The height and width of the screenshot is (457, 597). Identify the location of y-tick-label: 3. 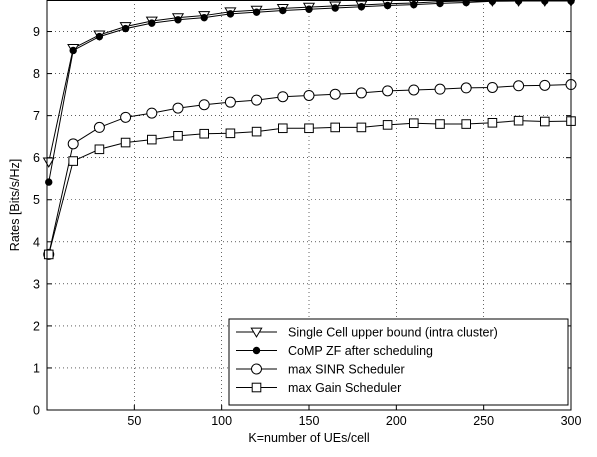
(36, 284).